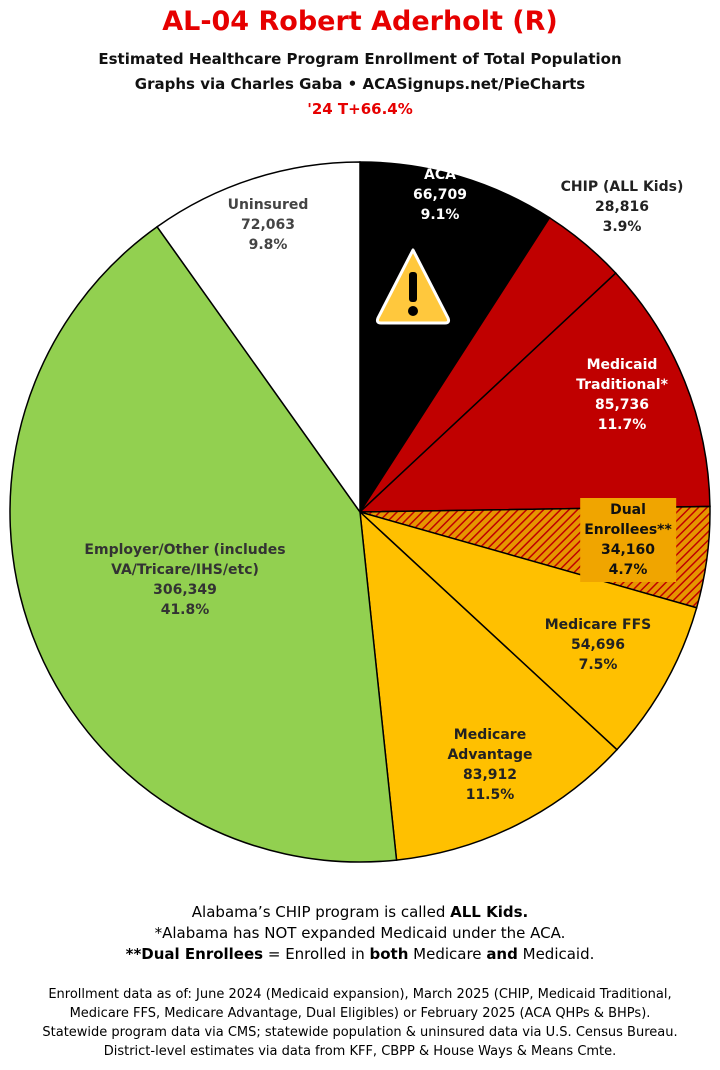 This screenshot has height=1070, width=720. What do you see at coordinates (622, 375) in the screenshot?
I see `category-label: Medicaid Traditional*` at bounding box center [622, 375].